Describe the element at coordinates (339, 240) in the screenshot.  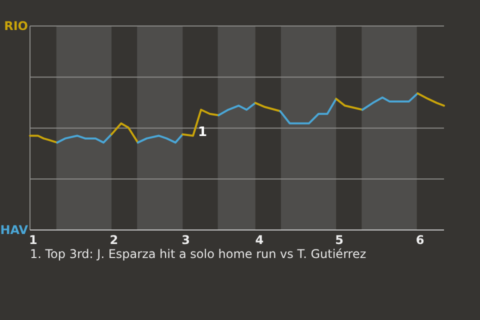
I see `x-tick-label: 5` at that location.